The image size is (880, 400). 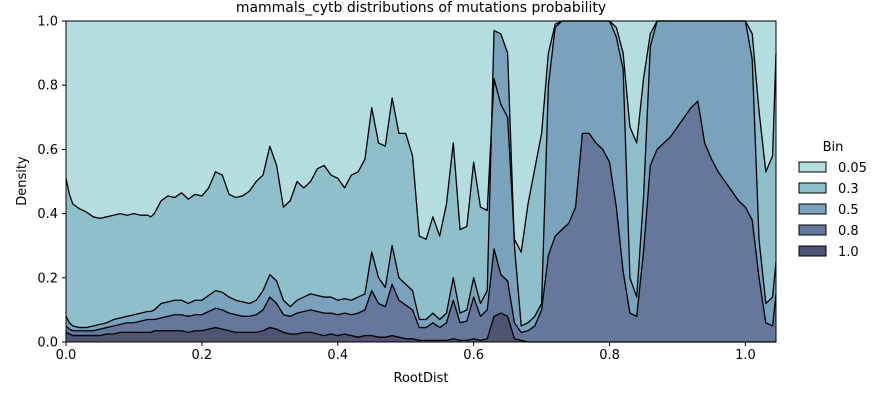 What do you see at coordinates (833, 147) in the screenshot?
I see `legend-title: Bin` at bounding box center [833, 147].